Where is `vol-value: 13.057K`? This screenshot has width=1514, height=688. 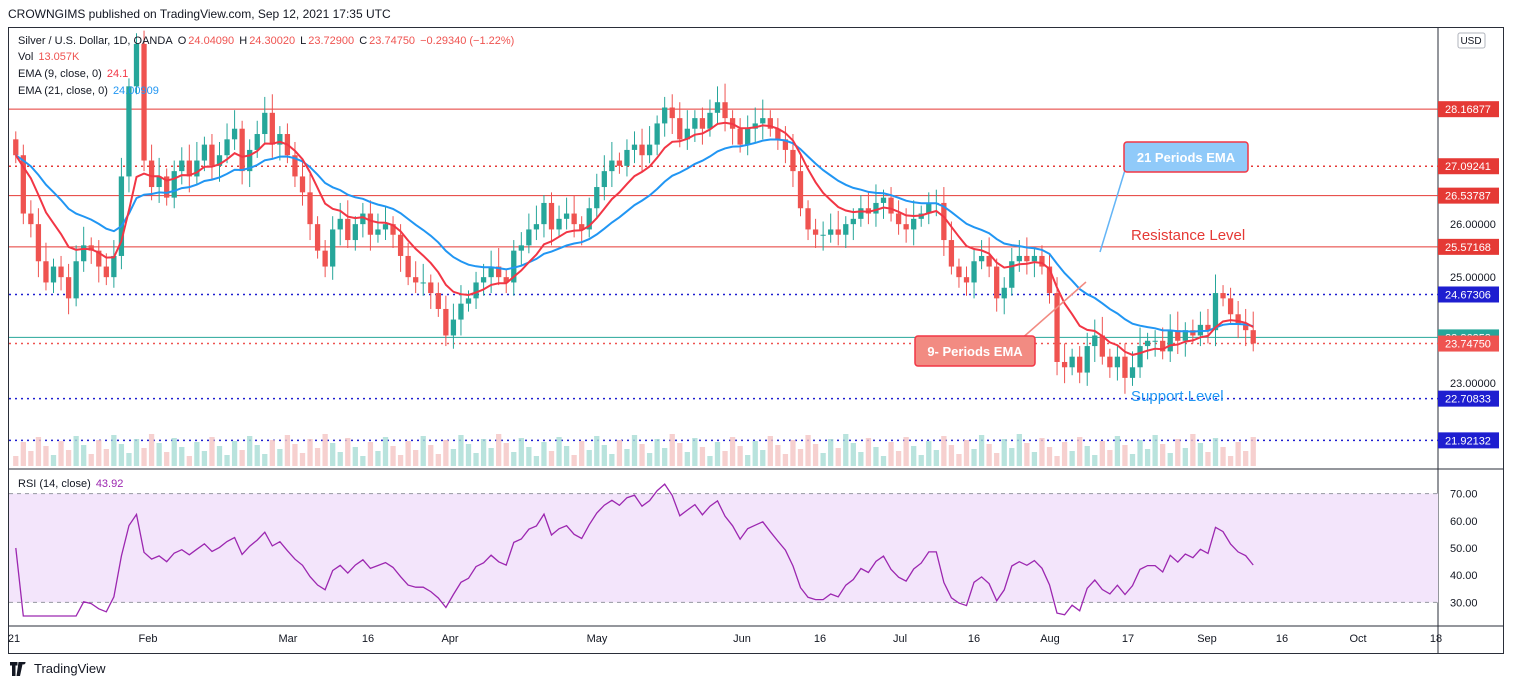
vol-value: 13.057K is located at coordinates (59, 57).